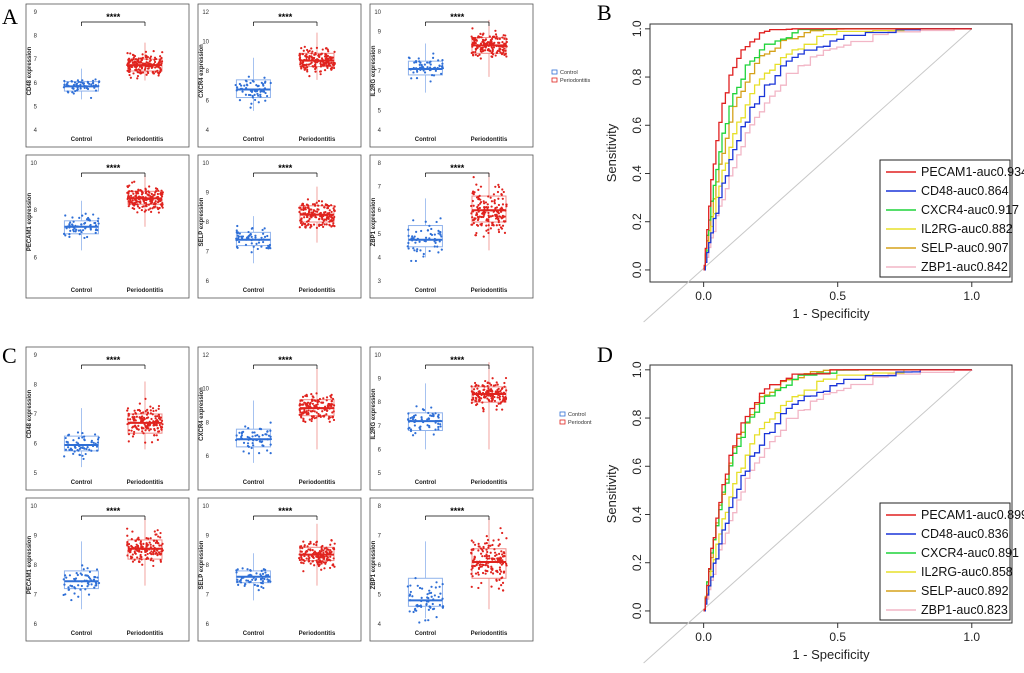 The height and width of the screenshot is (673, 1024). I want to click on y-tick-label: 0.8, so click(637, 417).